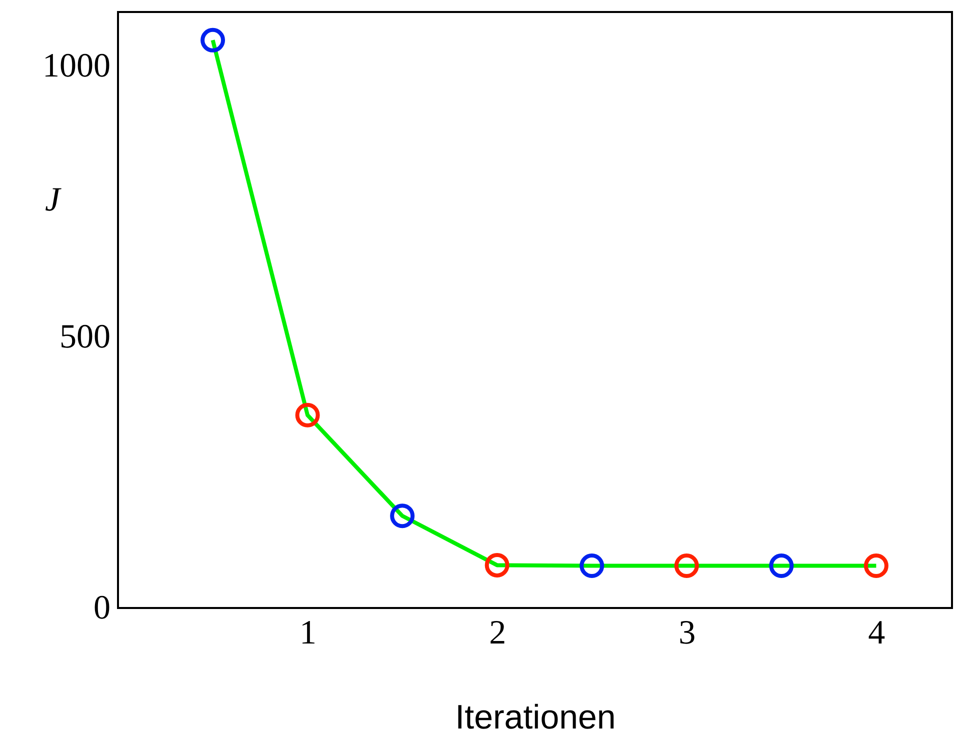 The height and width of the screenshot is (741, 955). I want to click on x-tick-label: 2, so click(497, 633).